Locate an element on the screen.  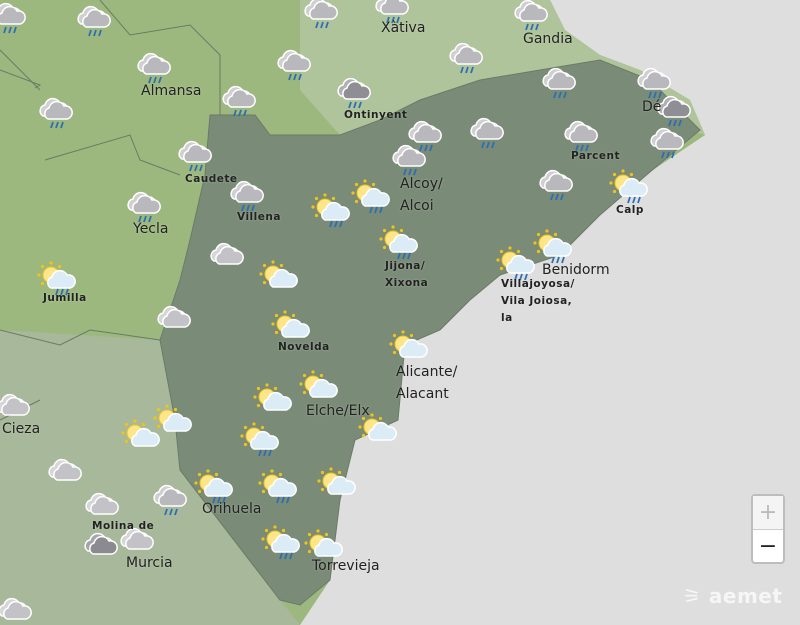
zoom-in-button: + is located at coordinates (768, 513).